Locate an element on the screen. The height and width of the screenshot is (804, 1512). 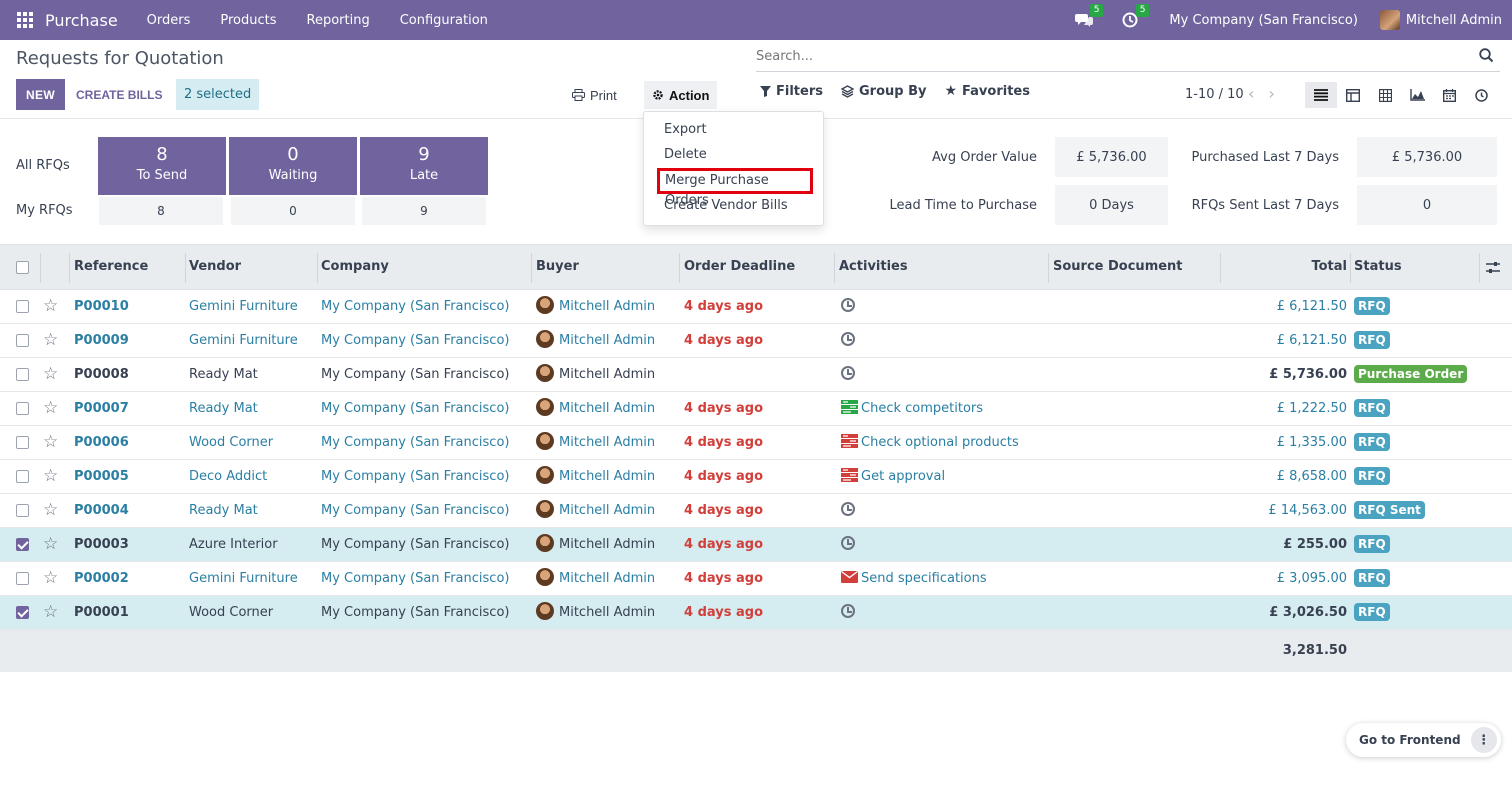
cell-reference: P00006 is located at coordinates (101, 442).